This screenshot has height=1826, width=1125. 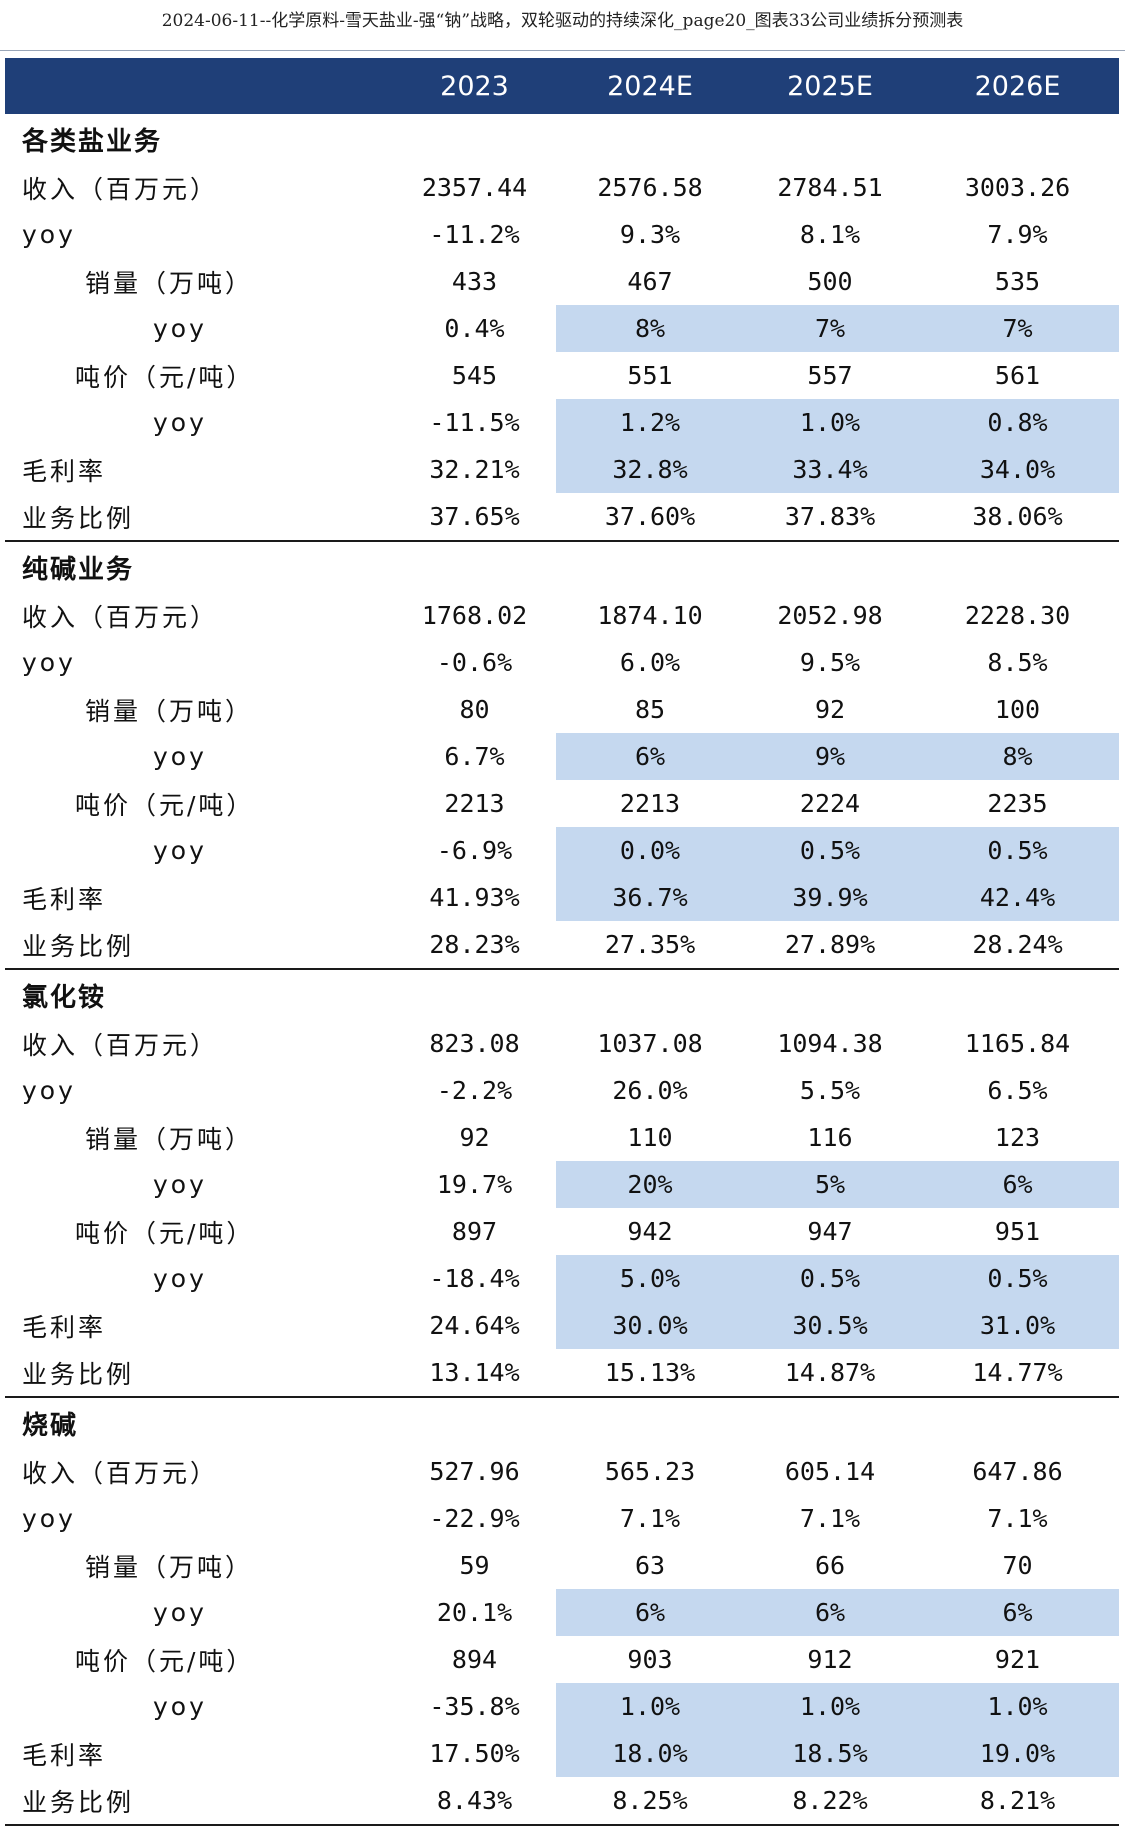 What do you see at coordinates (562, 897) in the screenshot?
I see `gross-margin-row: 毛利率 41.93% 36.7% 39.9% 42.4%` at bounding box center [562, 897].